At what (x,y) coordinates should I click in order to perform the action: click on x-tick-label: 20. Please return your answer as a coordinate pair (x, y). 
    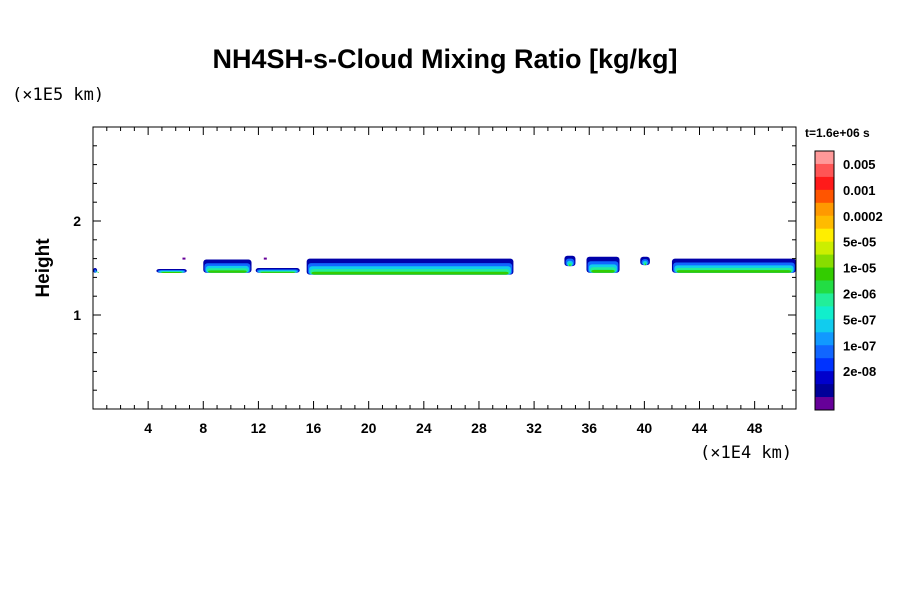
    Looking at the image, I should click on (369, 428).